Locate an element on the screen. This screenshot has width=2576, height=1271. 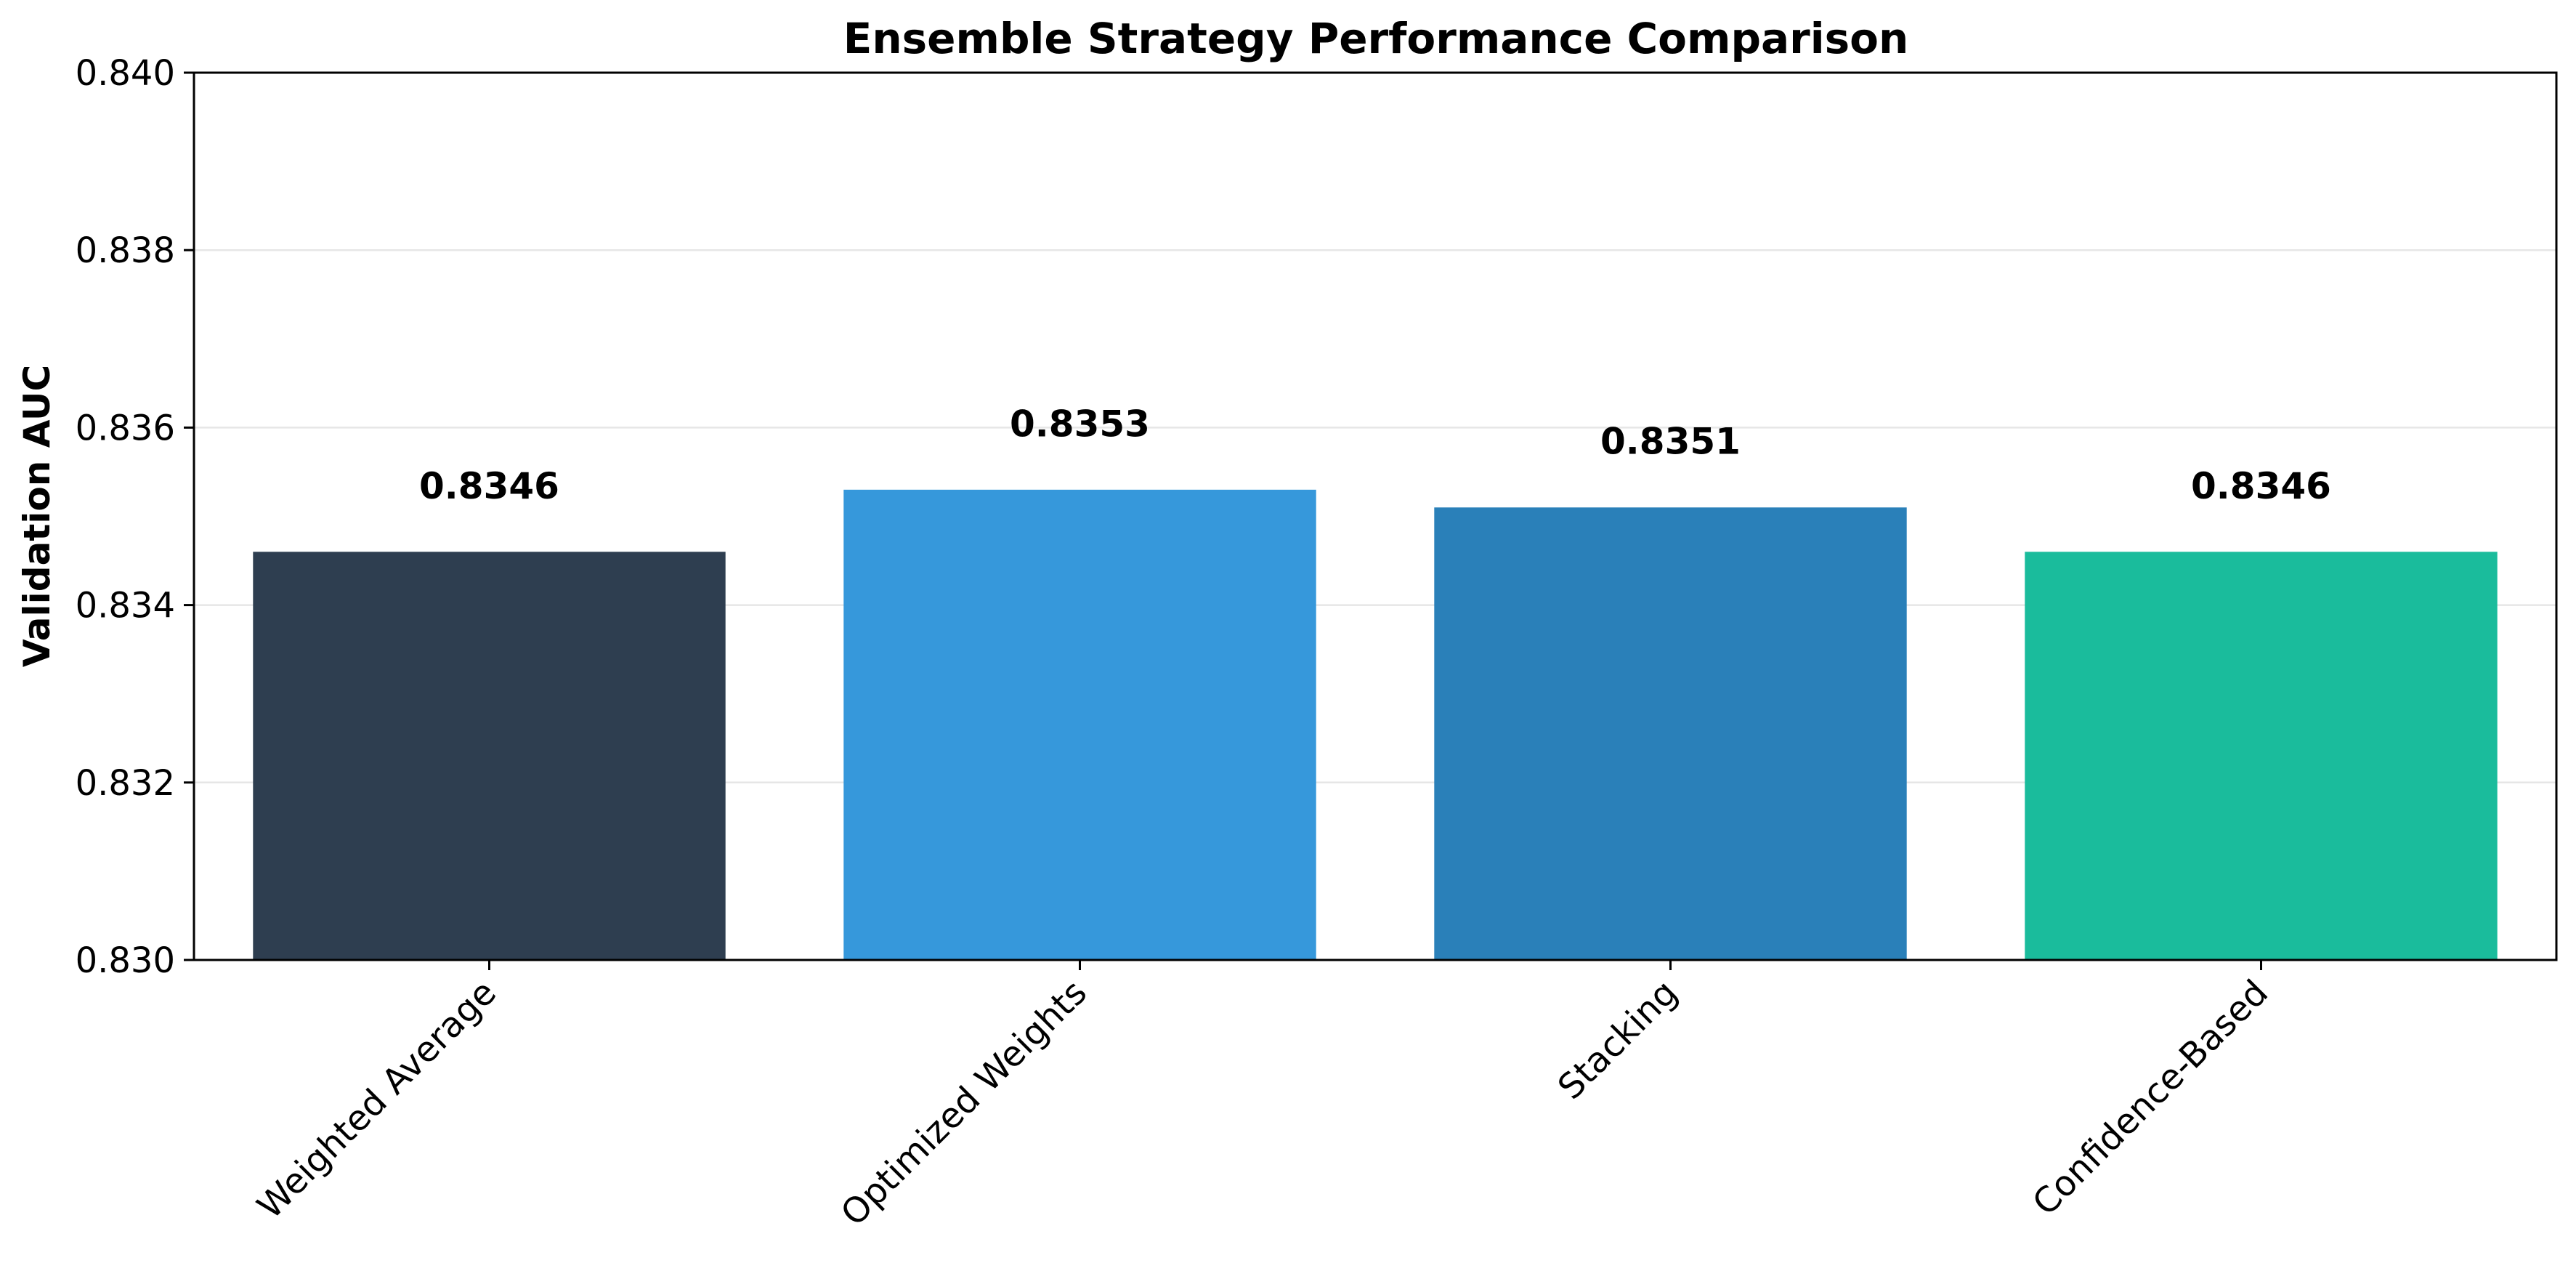
data-labels: 0.8346 0.8353 0.8351 0.8346 is located at coordinates (1375, 455).